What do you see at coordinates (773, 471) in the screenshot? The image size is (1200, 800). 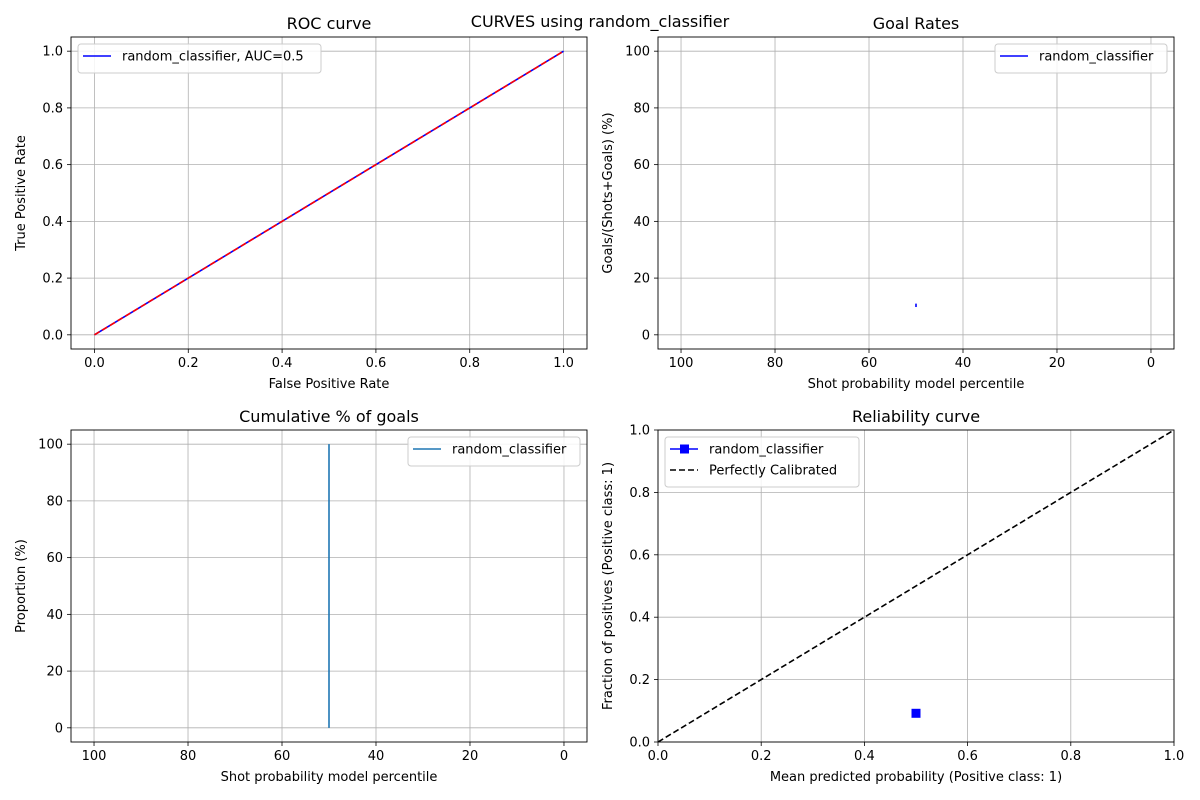 I see `legend-entry-label: Perfectly Calibrated` at bounding box center [773, 471].